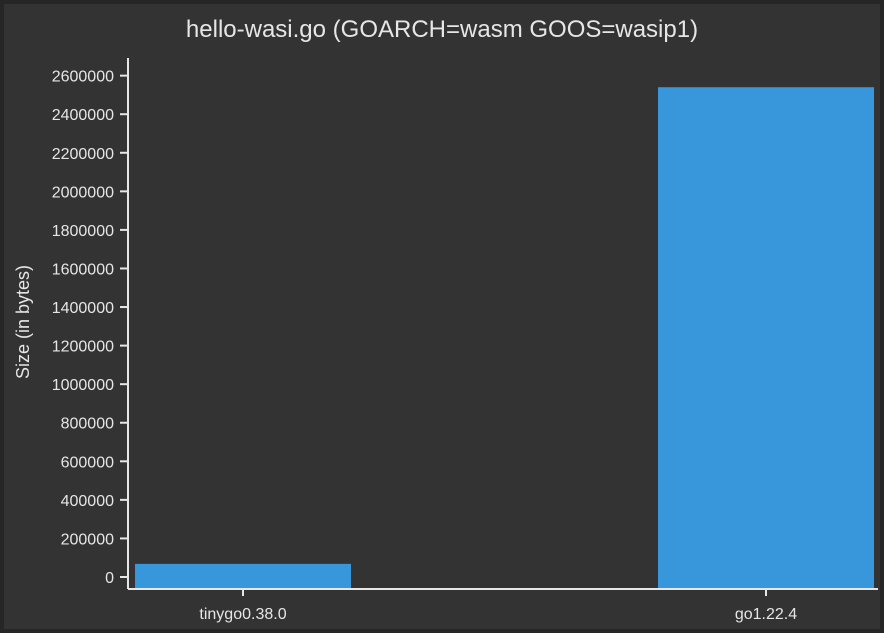  What do you see at coordinates (83, 77) in the screenshot?
I see `y-tick-label: 2600000` at bounding box center [83, 77].